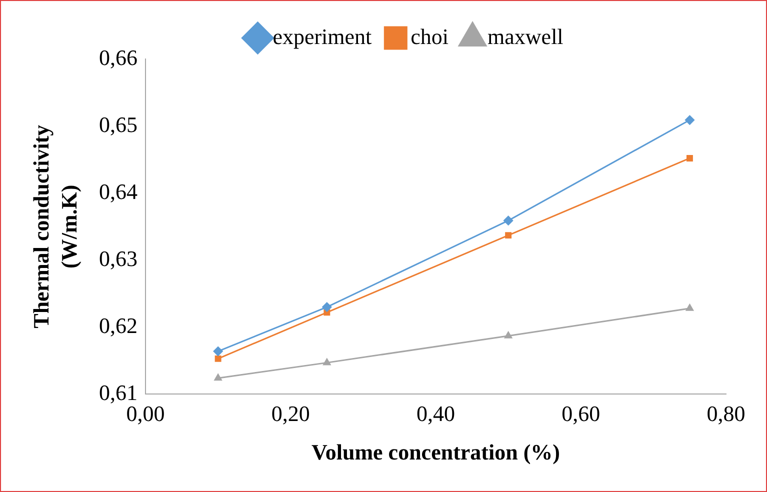 The width and height of the screenshot is (767, 492). What do you see at coordinates (322, 36) in the screenshot?
I see `legend-label: experiment` at bounding box center [322, 36].